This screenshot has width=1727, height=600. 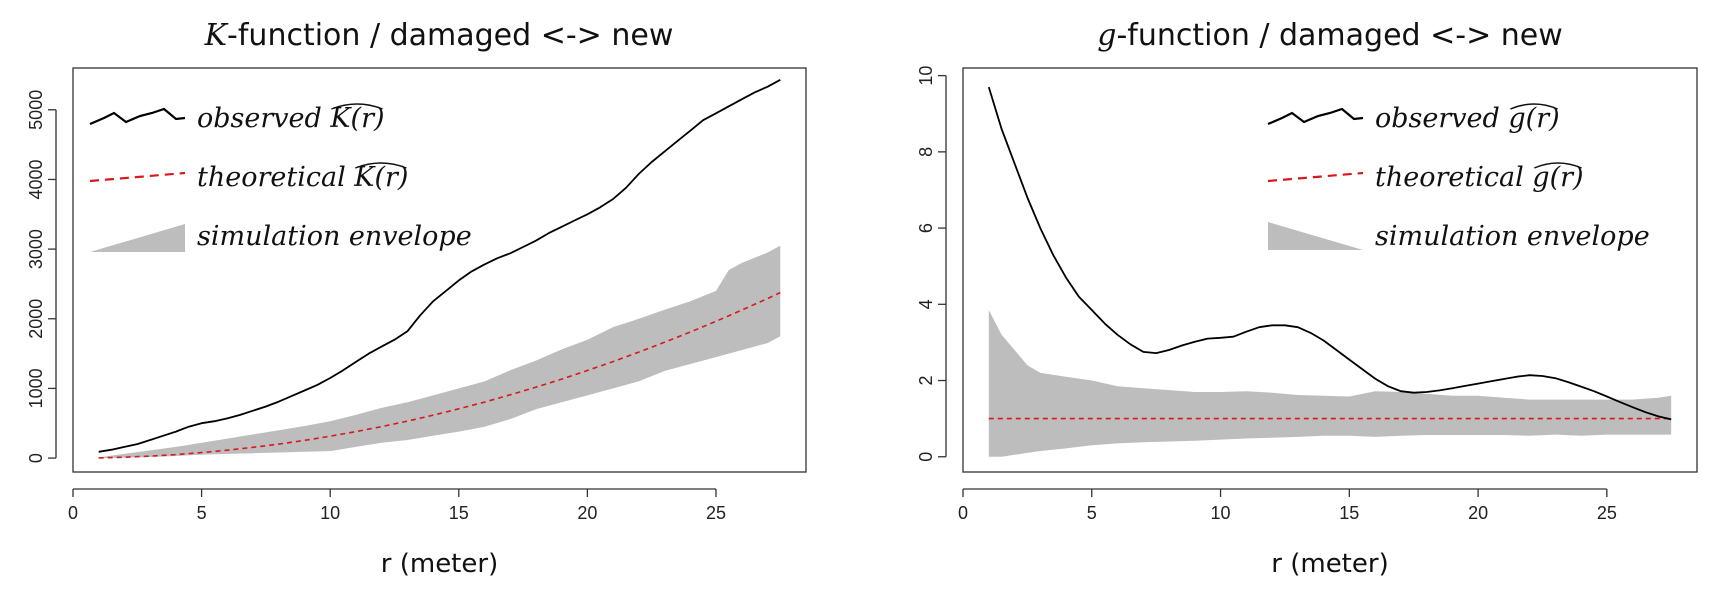 I want to click on k-simulation-envelope, so click(x=439, y=352).